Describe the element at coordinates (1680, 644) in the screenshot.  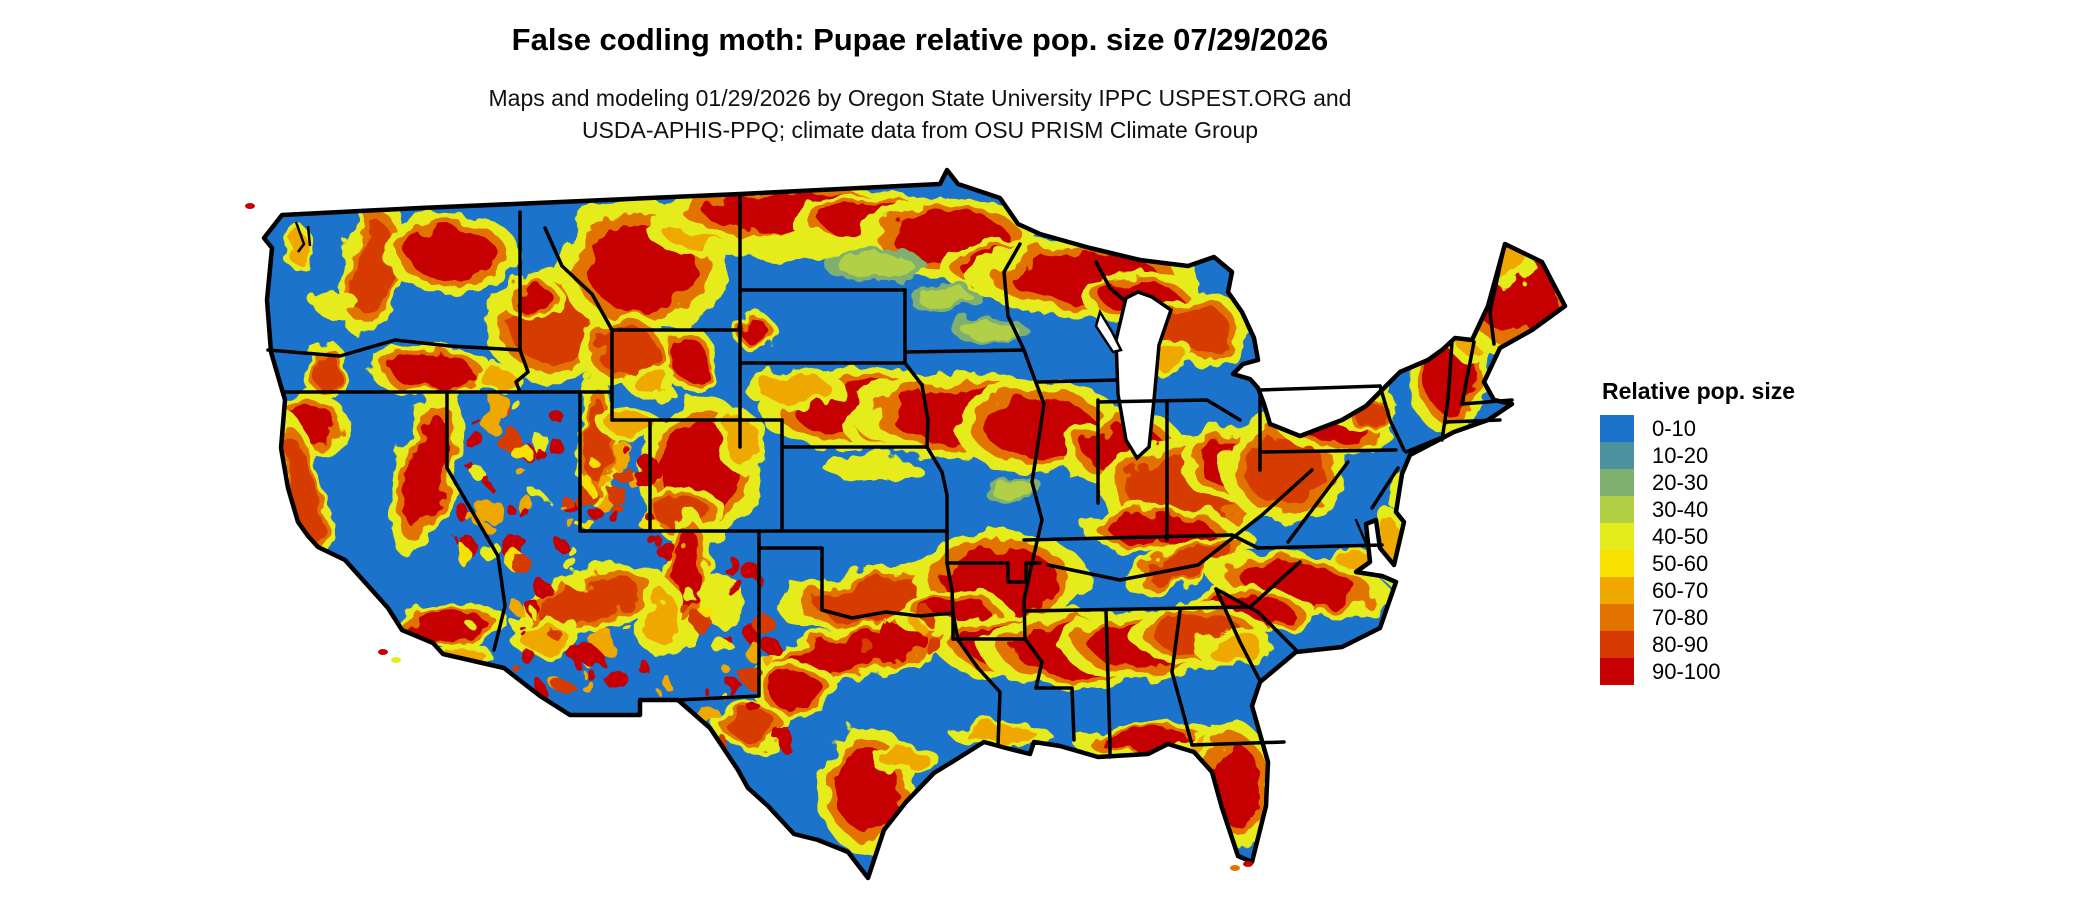
I see `legend-label: 80-90` at that location.